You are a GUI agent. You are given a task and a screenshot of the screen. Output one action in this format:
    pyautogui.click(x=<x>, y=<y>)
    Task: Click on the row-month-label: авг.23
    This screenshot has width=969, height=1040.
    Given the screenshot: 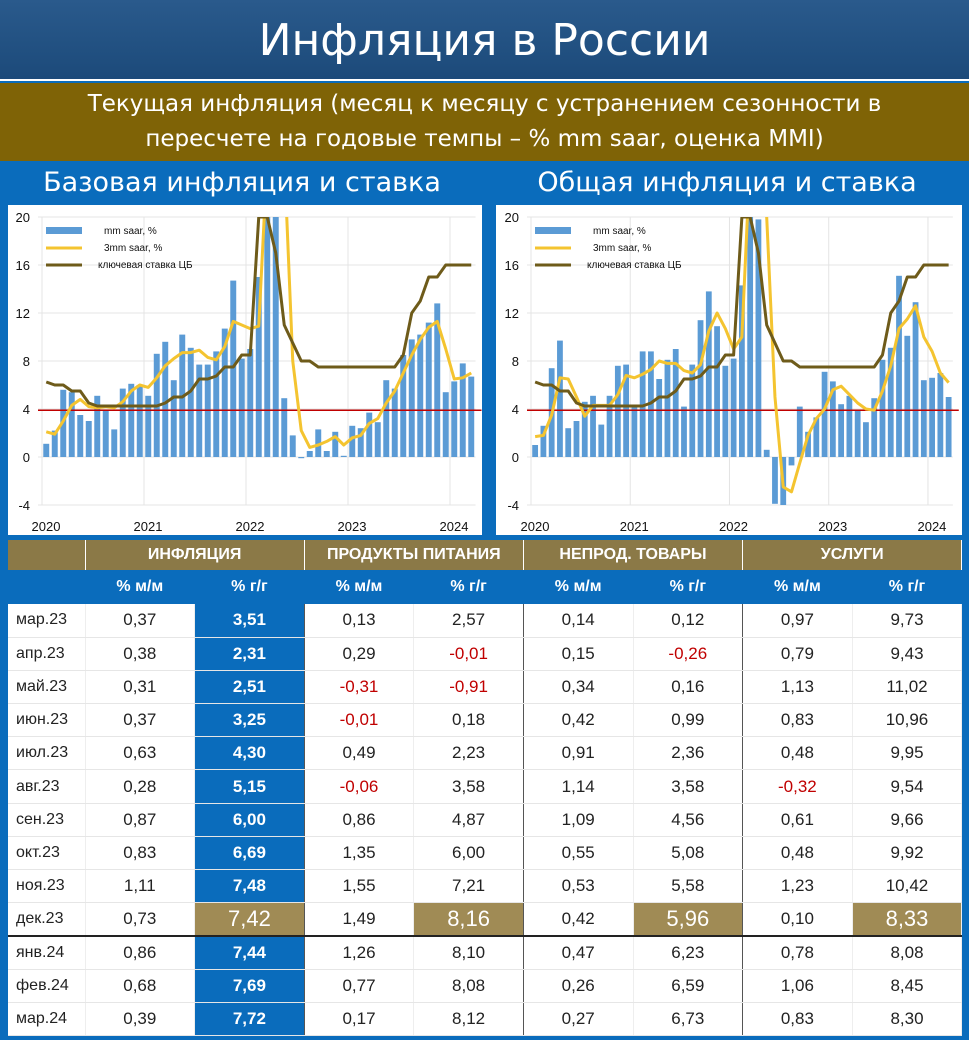 What is the action you would take?
    pyautogui.click(x=47, y=786)
    